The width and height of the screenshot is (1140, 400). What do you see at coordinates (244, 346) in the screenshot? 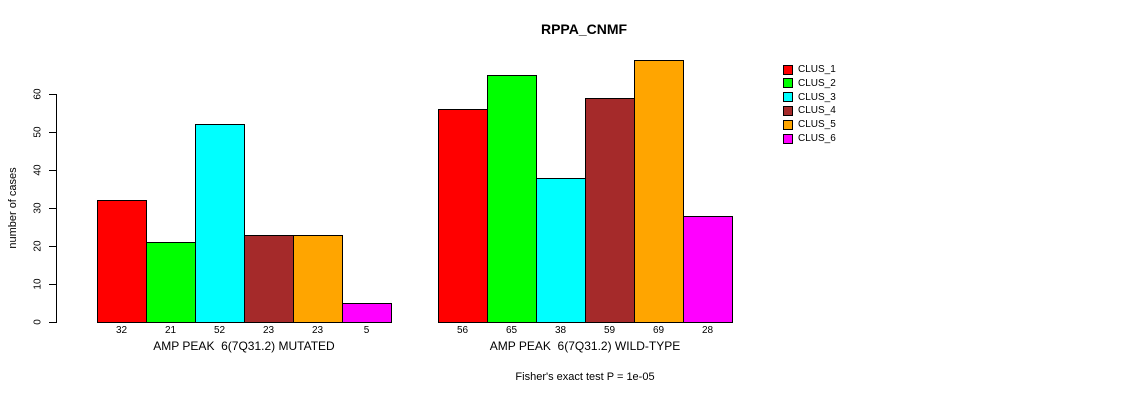
I see `group-label-mutated: AMP PEAK 6(7Q31.2) MUTATED` at bounding box center [244, 346].